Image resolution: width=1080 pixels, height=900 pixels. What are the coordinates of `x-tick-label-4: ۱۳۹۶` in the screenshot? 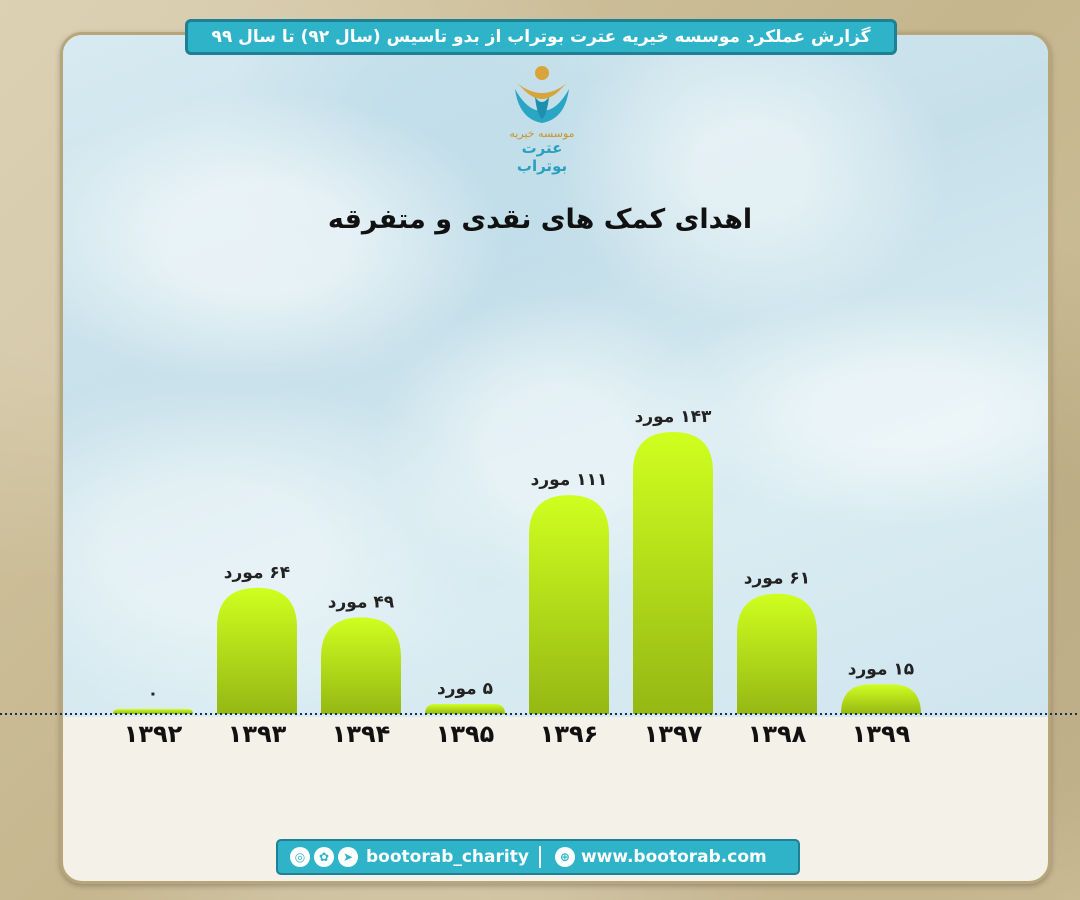 It's located at (569, 734).